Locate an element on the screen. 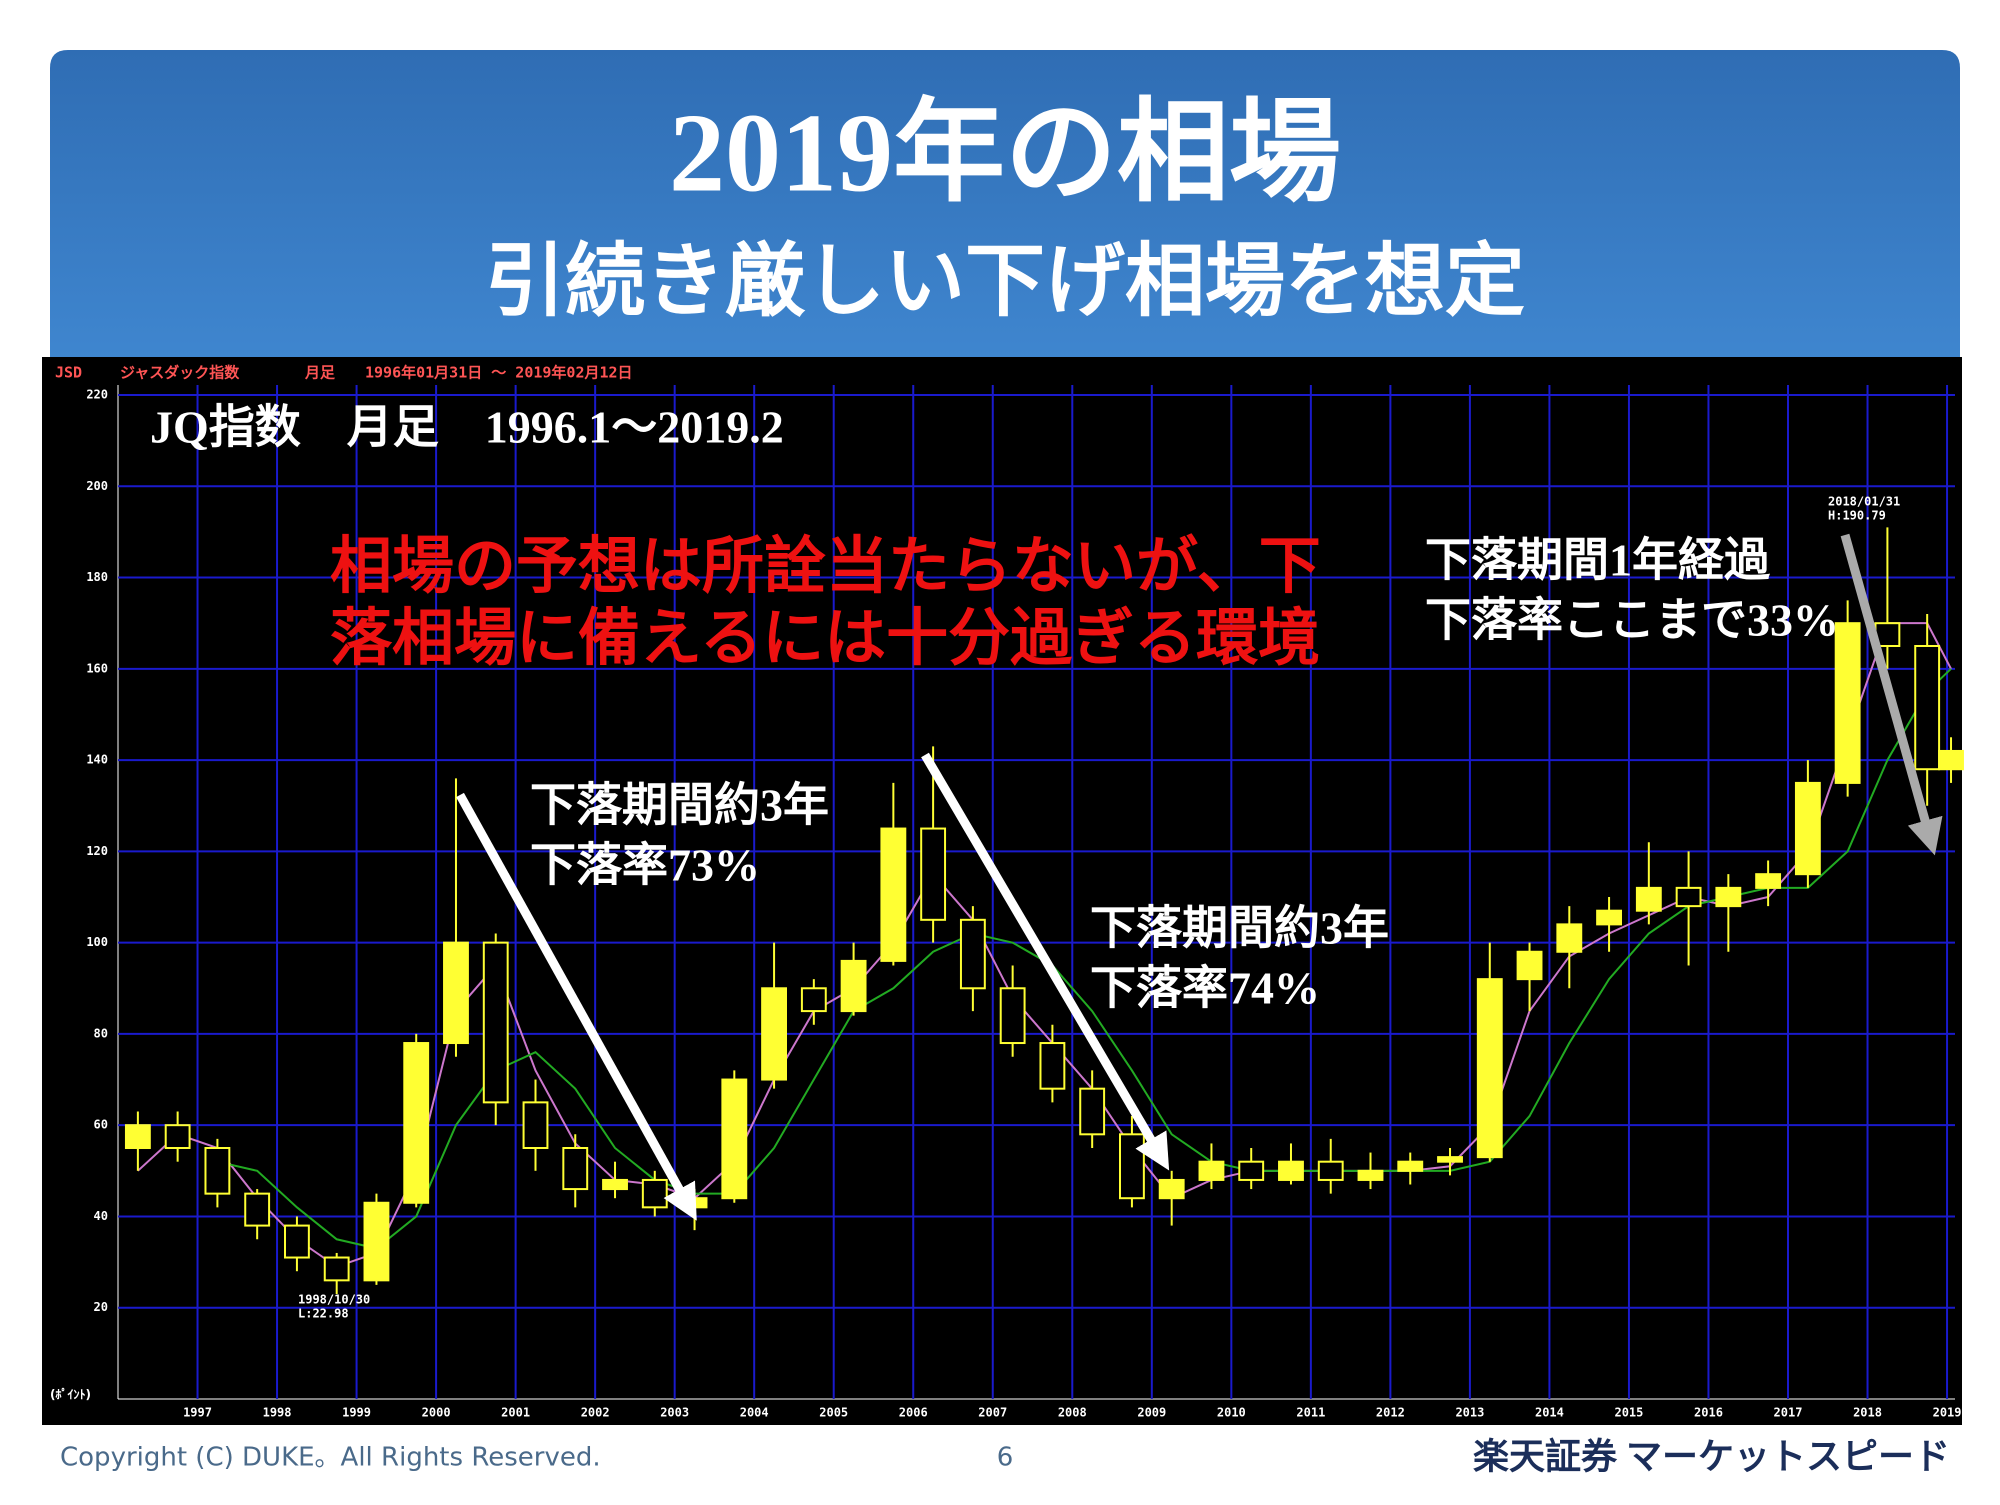 The image size is (2000, 1505). y-tick-label: 220 is located at coordinates (97, 395).